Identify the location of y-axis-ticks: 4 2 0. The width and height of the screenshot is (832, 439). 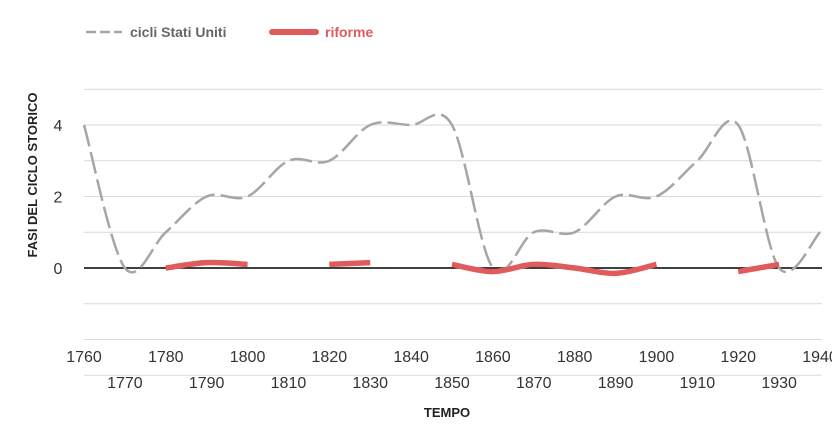
(58, 198).